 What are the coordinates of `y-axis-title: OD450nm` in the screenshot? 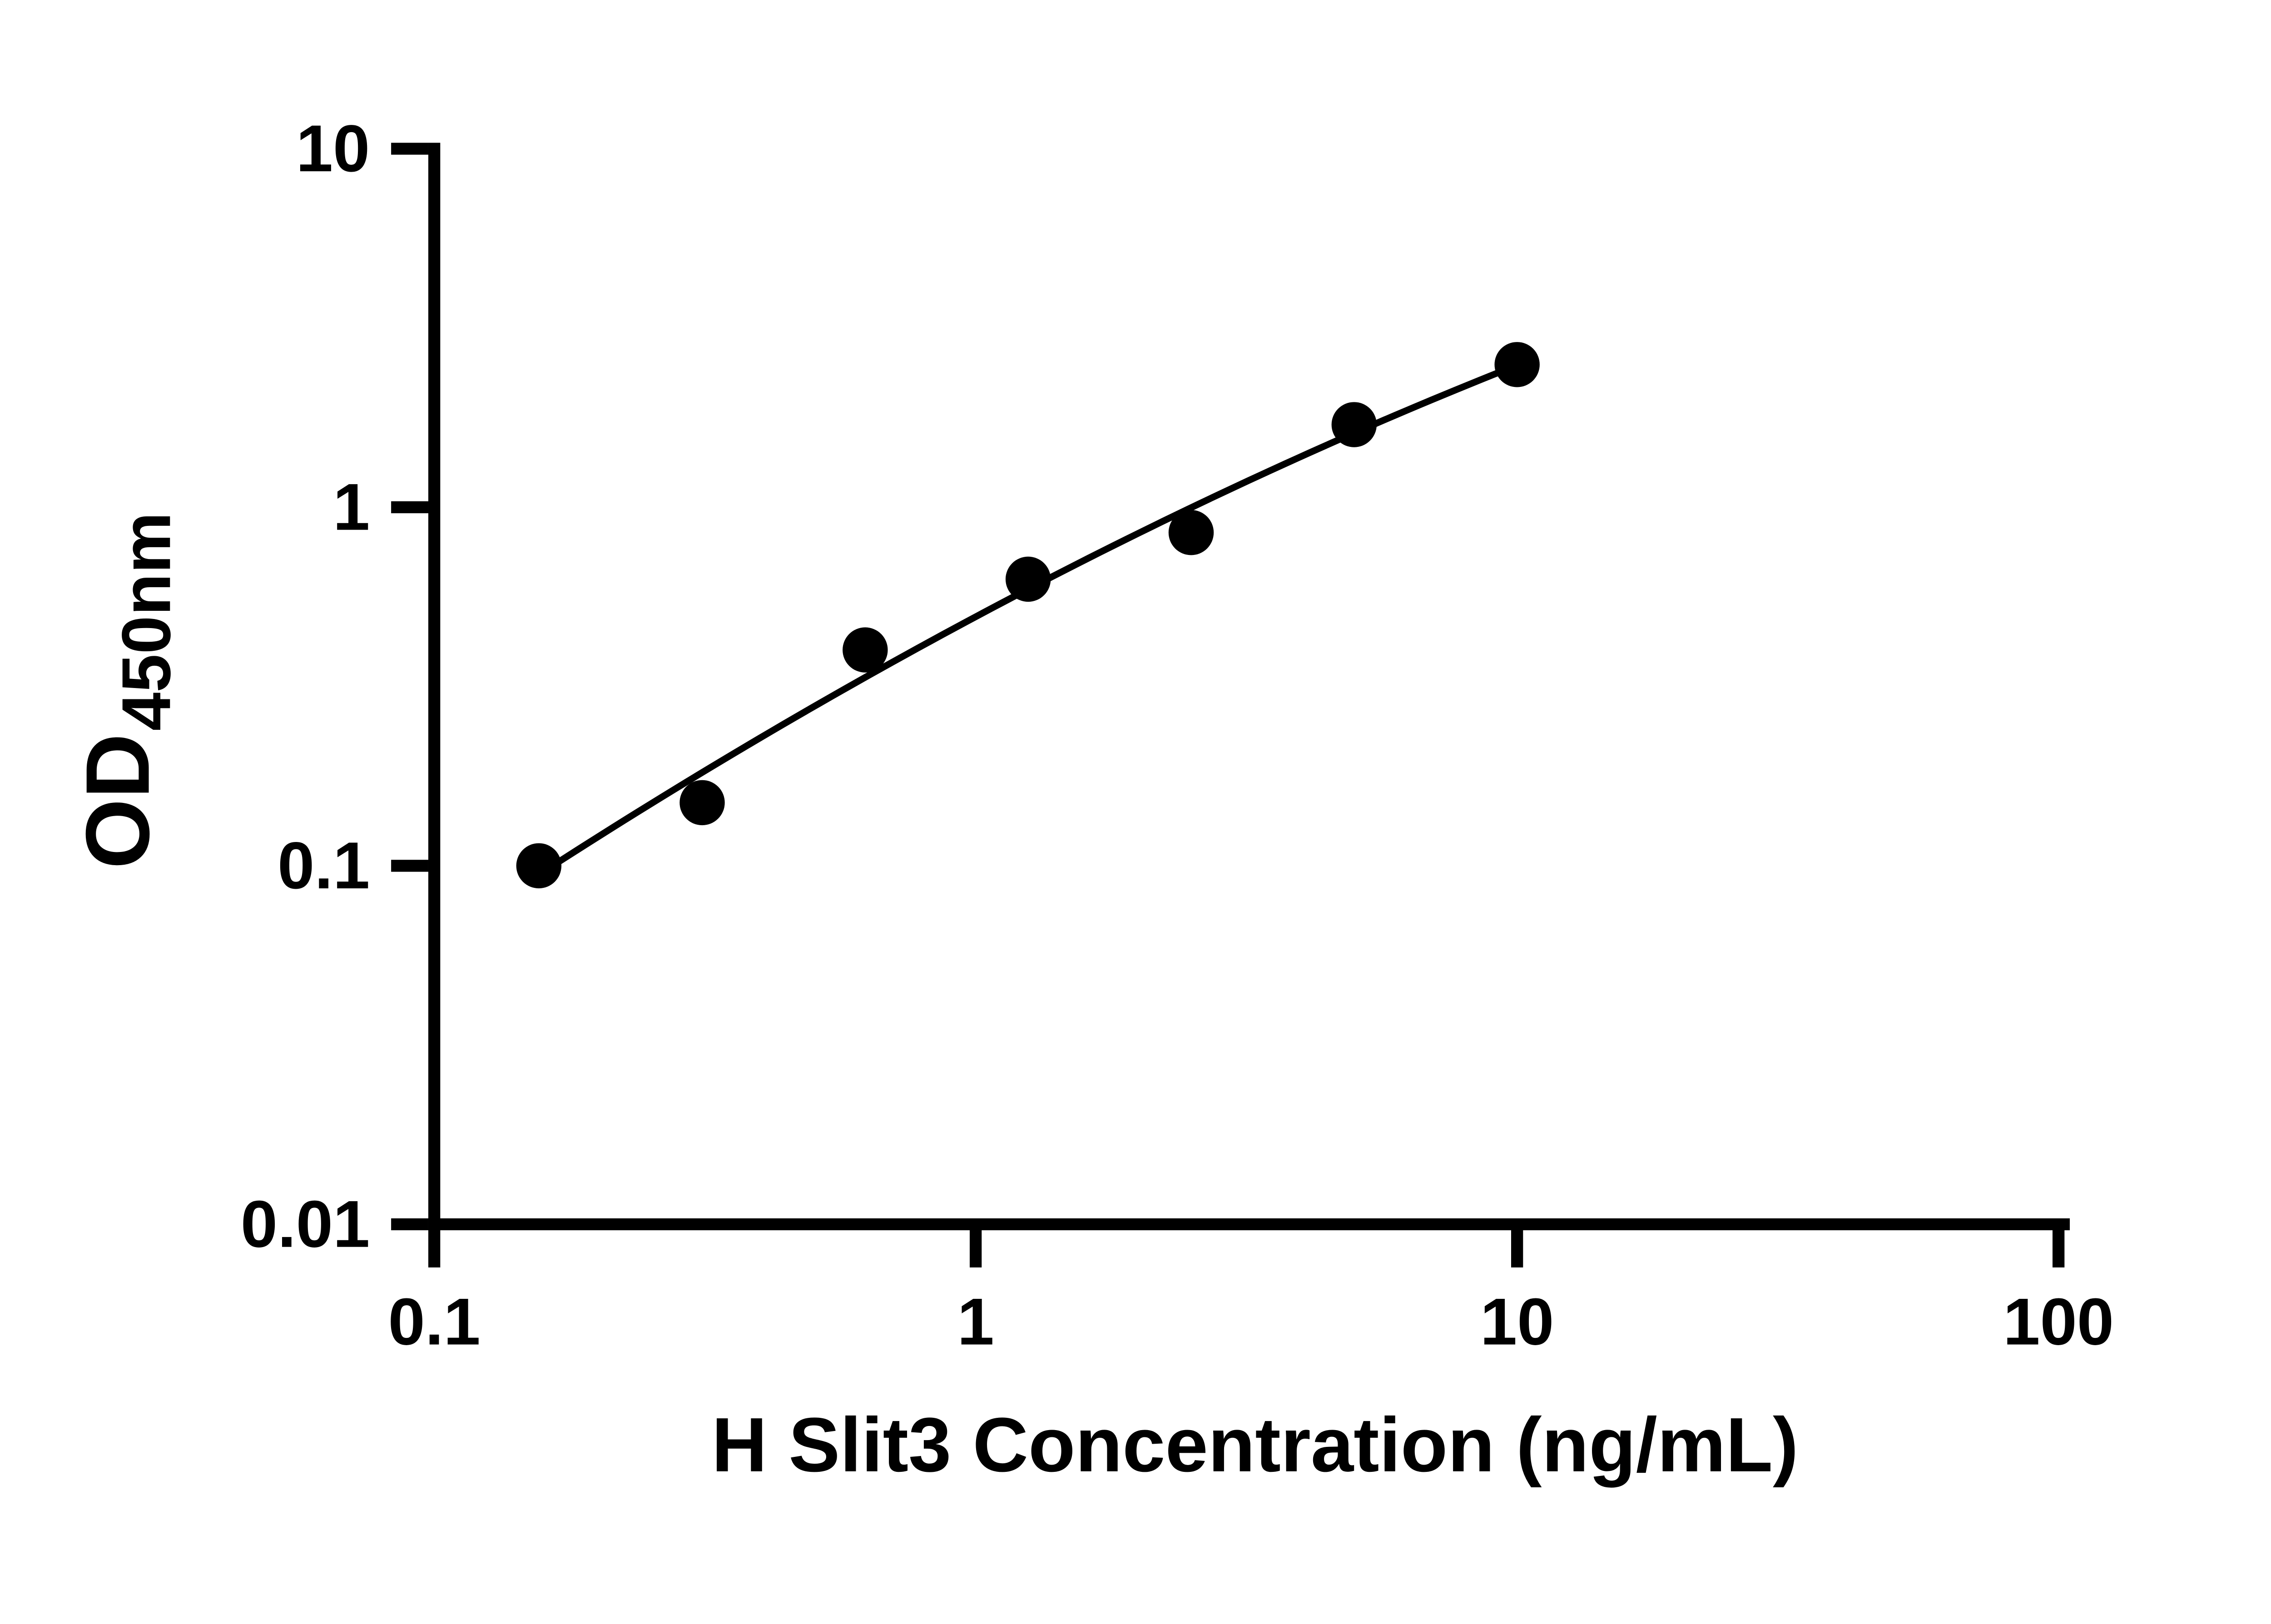 It's located at (126, 690).